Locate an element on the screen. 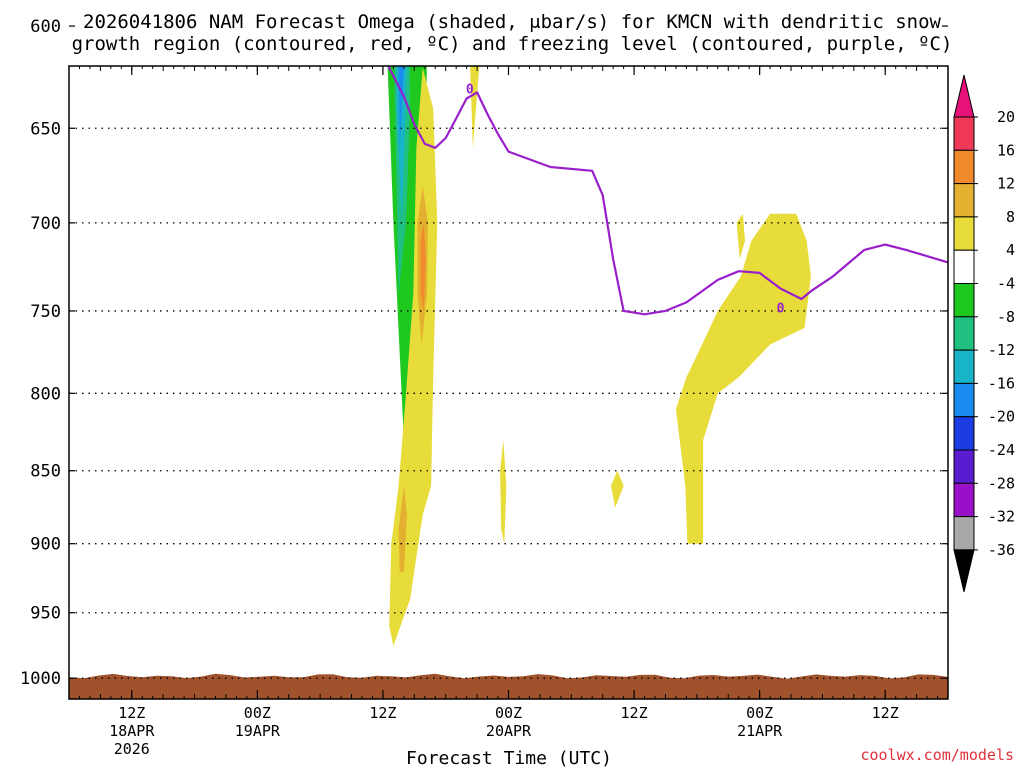  y-tick-label-1000: 1000 is located at coordinates (40, 679).